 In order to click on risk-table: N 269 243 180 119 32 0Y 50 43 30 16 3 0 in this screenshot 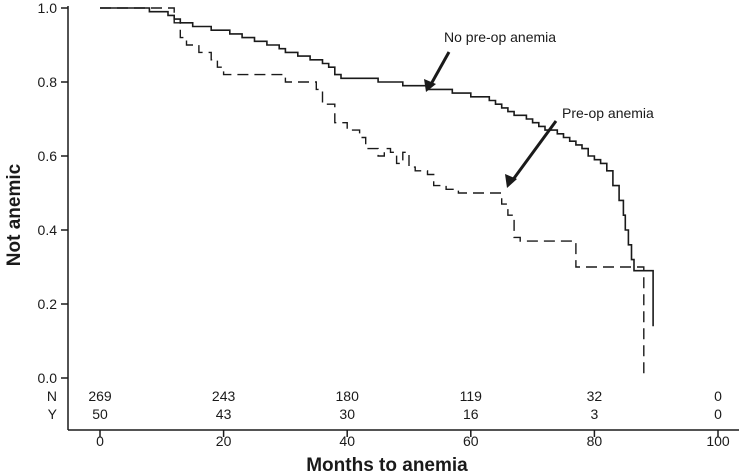, I will do `click(384, 405)`.